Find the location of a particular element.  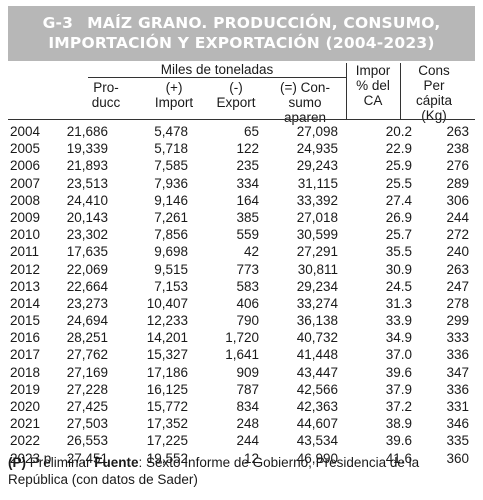

cell-importaciones-pct: 34.9 is located at coordinates (398, 338).